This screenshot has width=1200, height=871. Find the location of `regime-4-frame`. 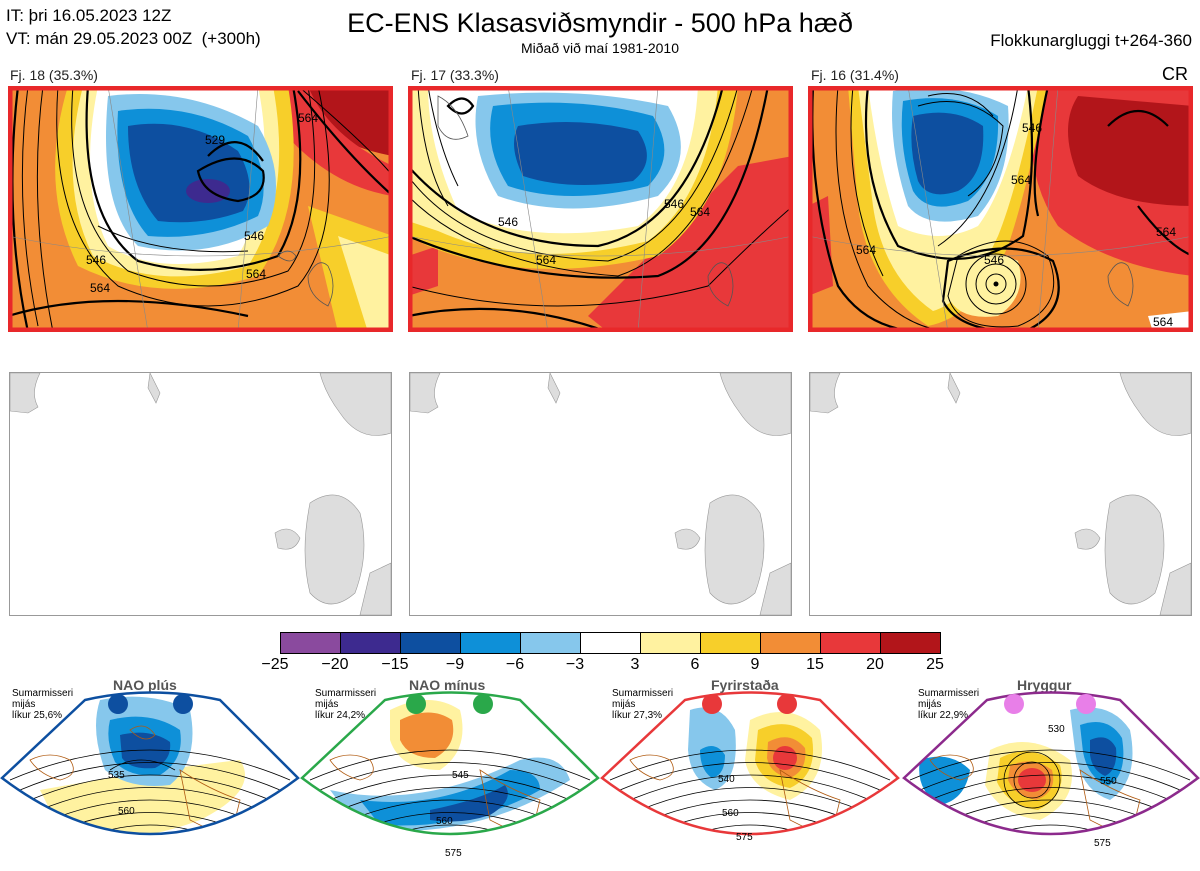

regime-4-frame is located at coordinates (1051, 763).